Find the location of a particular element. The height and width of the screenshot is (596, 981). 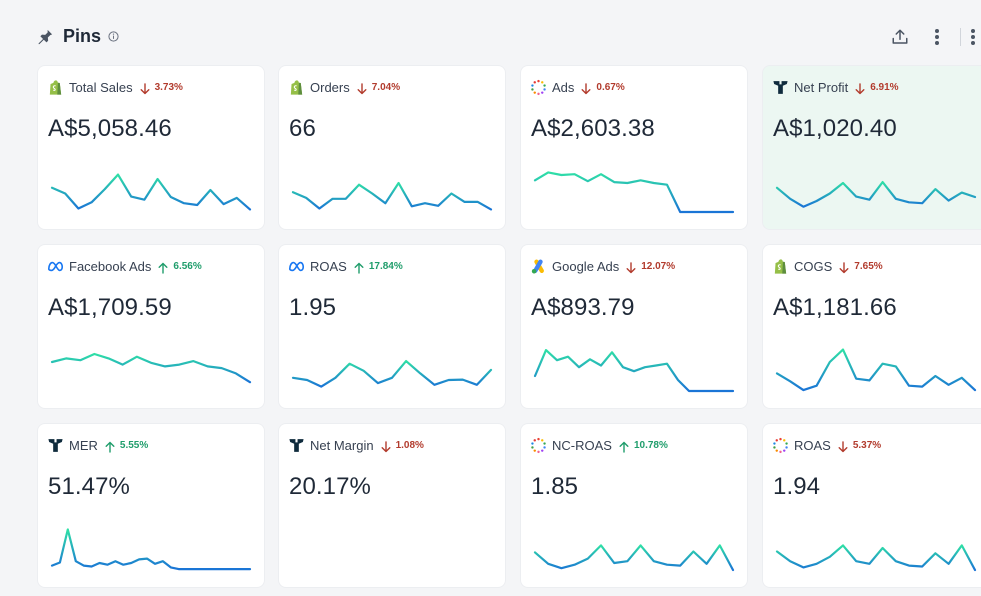

metric-change-percent: 0.67% is located at coordinates (610, 87).